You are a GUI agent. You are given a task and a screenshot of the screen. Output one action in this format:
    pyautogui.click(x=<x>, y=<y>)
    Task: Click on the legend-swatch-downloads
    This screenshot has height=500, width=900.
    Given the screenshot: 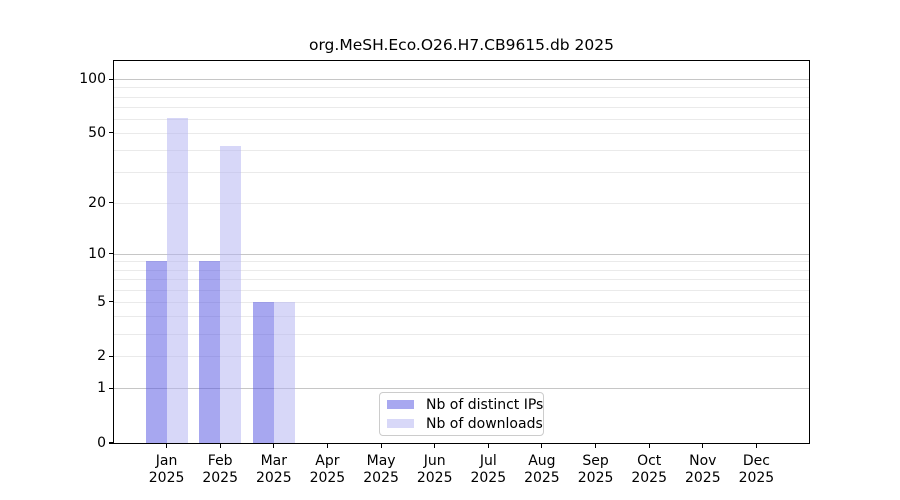 What is the action you would take?
    pyautogui.click(x=400, y=423)
    